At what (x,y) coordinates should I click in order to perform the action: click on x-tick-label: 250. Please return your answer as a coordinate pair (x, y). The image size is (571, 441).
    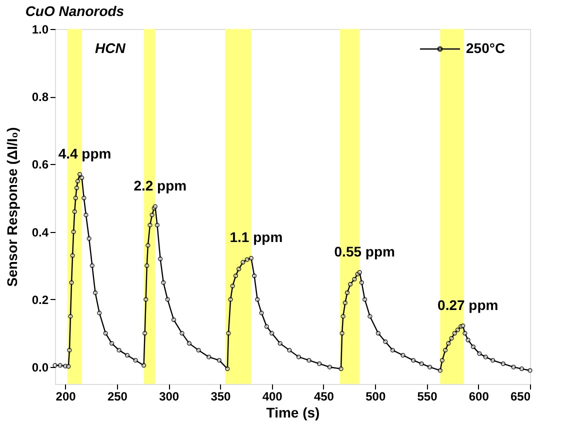
    Looking at the image, I should click on (117, 397).